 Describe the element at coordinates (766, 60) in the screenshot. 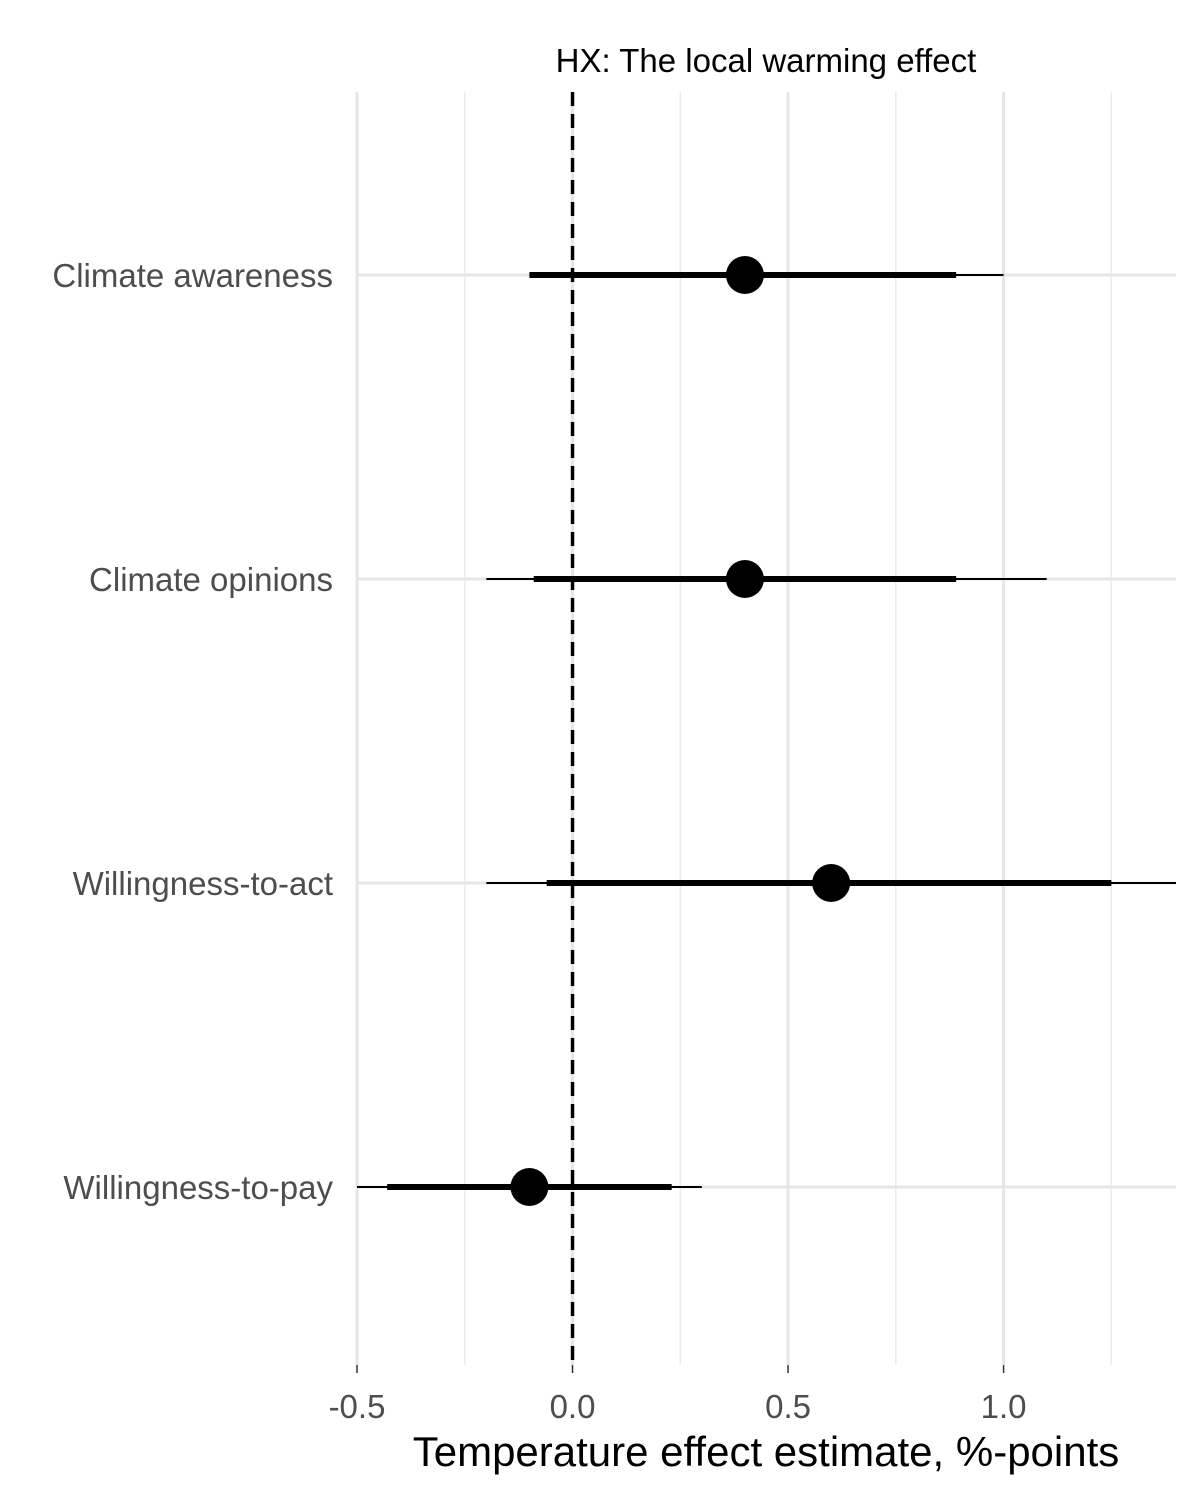

I see `chart-title: HX: The local warming effect` at that location.